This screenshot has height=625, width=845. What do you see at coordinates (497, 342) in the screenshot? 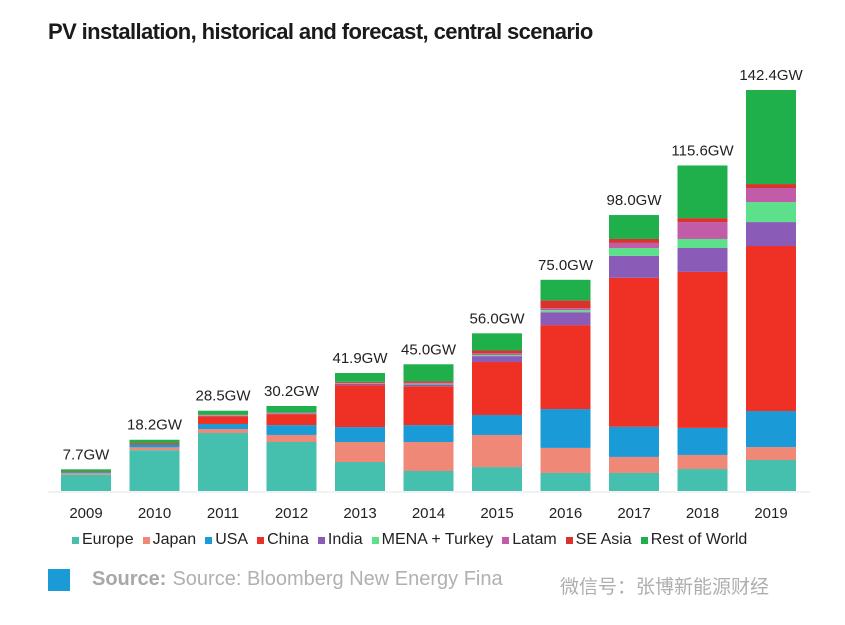
I see `bar-segment-rest-of-world-2015` at bounding box center [497, 342].